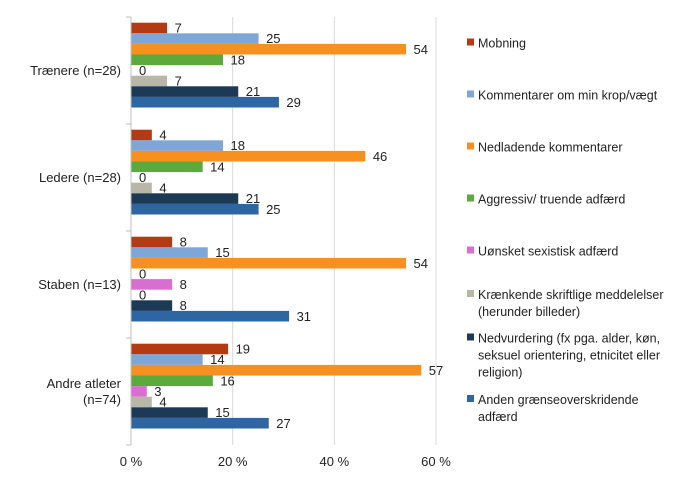  I want to click on value-label-ledere-n-28-2: 46, so click(380, 156).